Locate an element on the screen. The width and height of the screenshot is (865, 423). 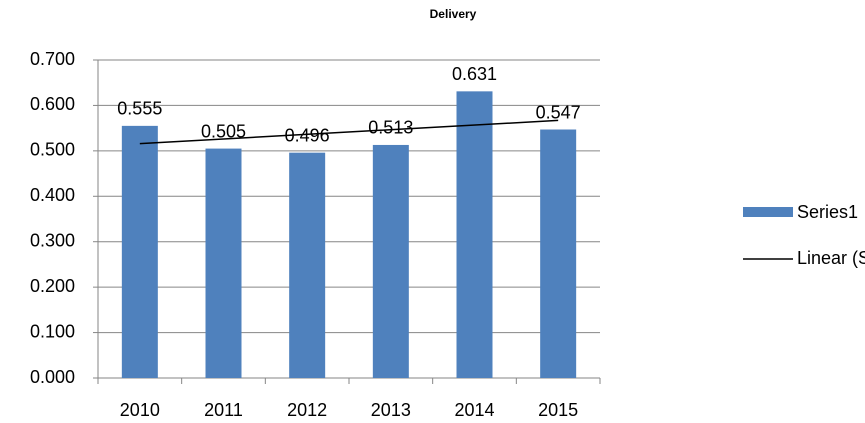
chart-title: Delivery is located at coordinates (453, 14).